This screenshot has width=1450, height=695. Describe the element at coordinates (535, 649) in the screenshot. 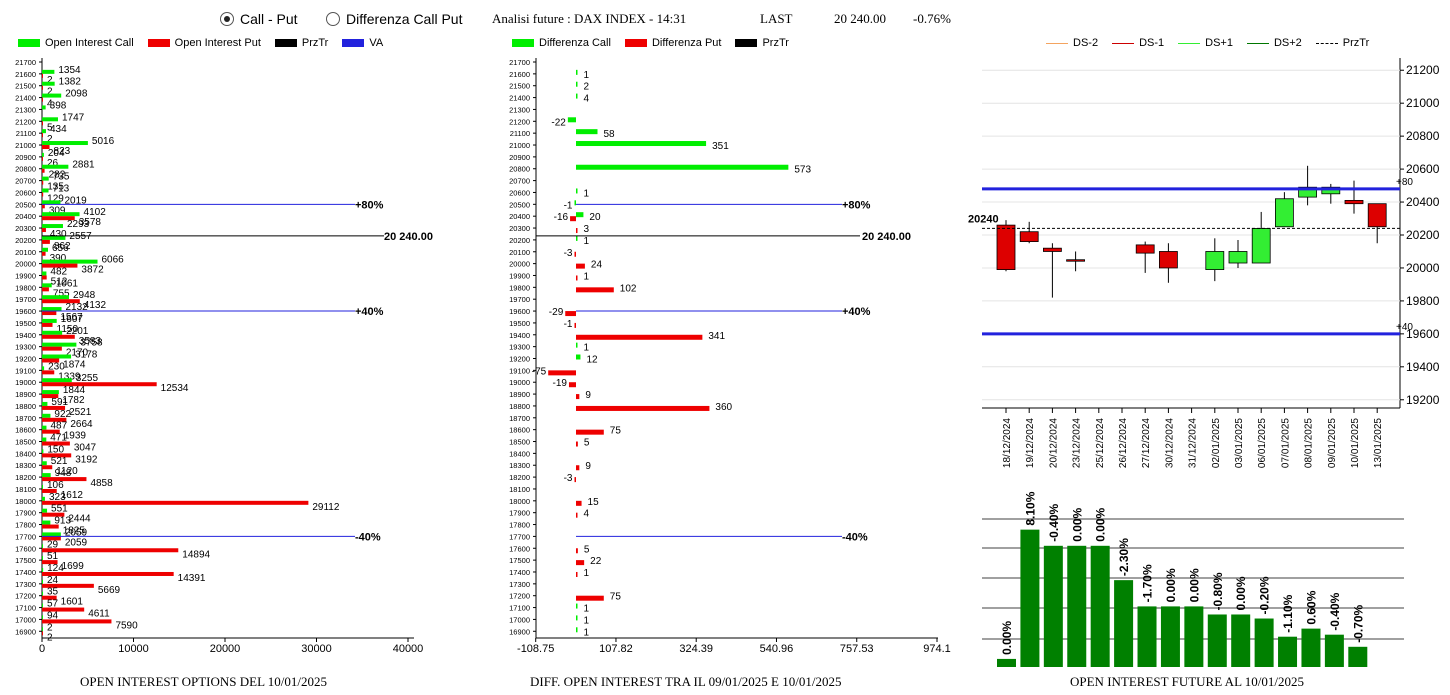

I see `x-tick-label: -108.75` at that location.